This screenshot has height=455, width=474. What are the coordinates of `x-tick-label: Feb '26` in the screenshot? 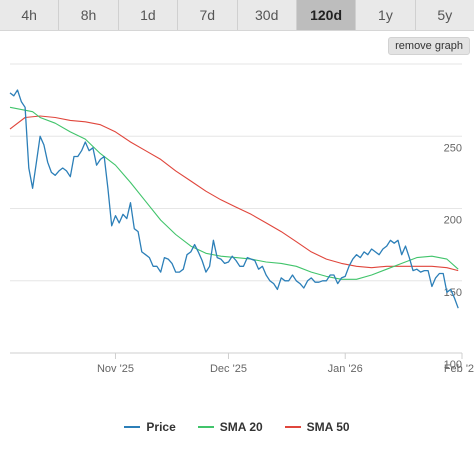 It's located at (459, 369).